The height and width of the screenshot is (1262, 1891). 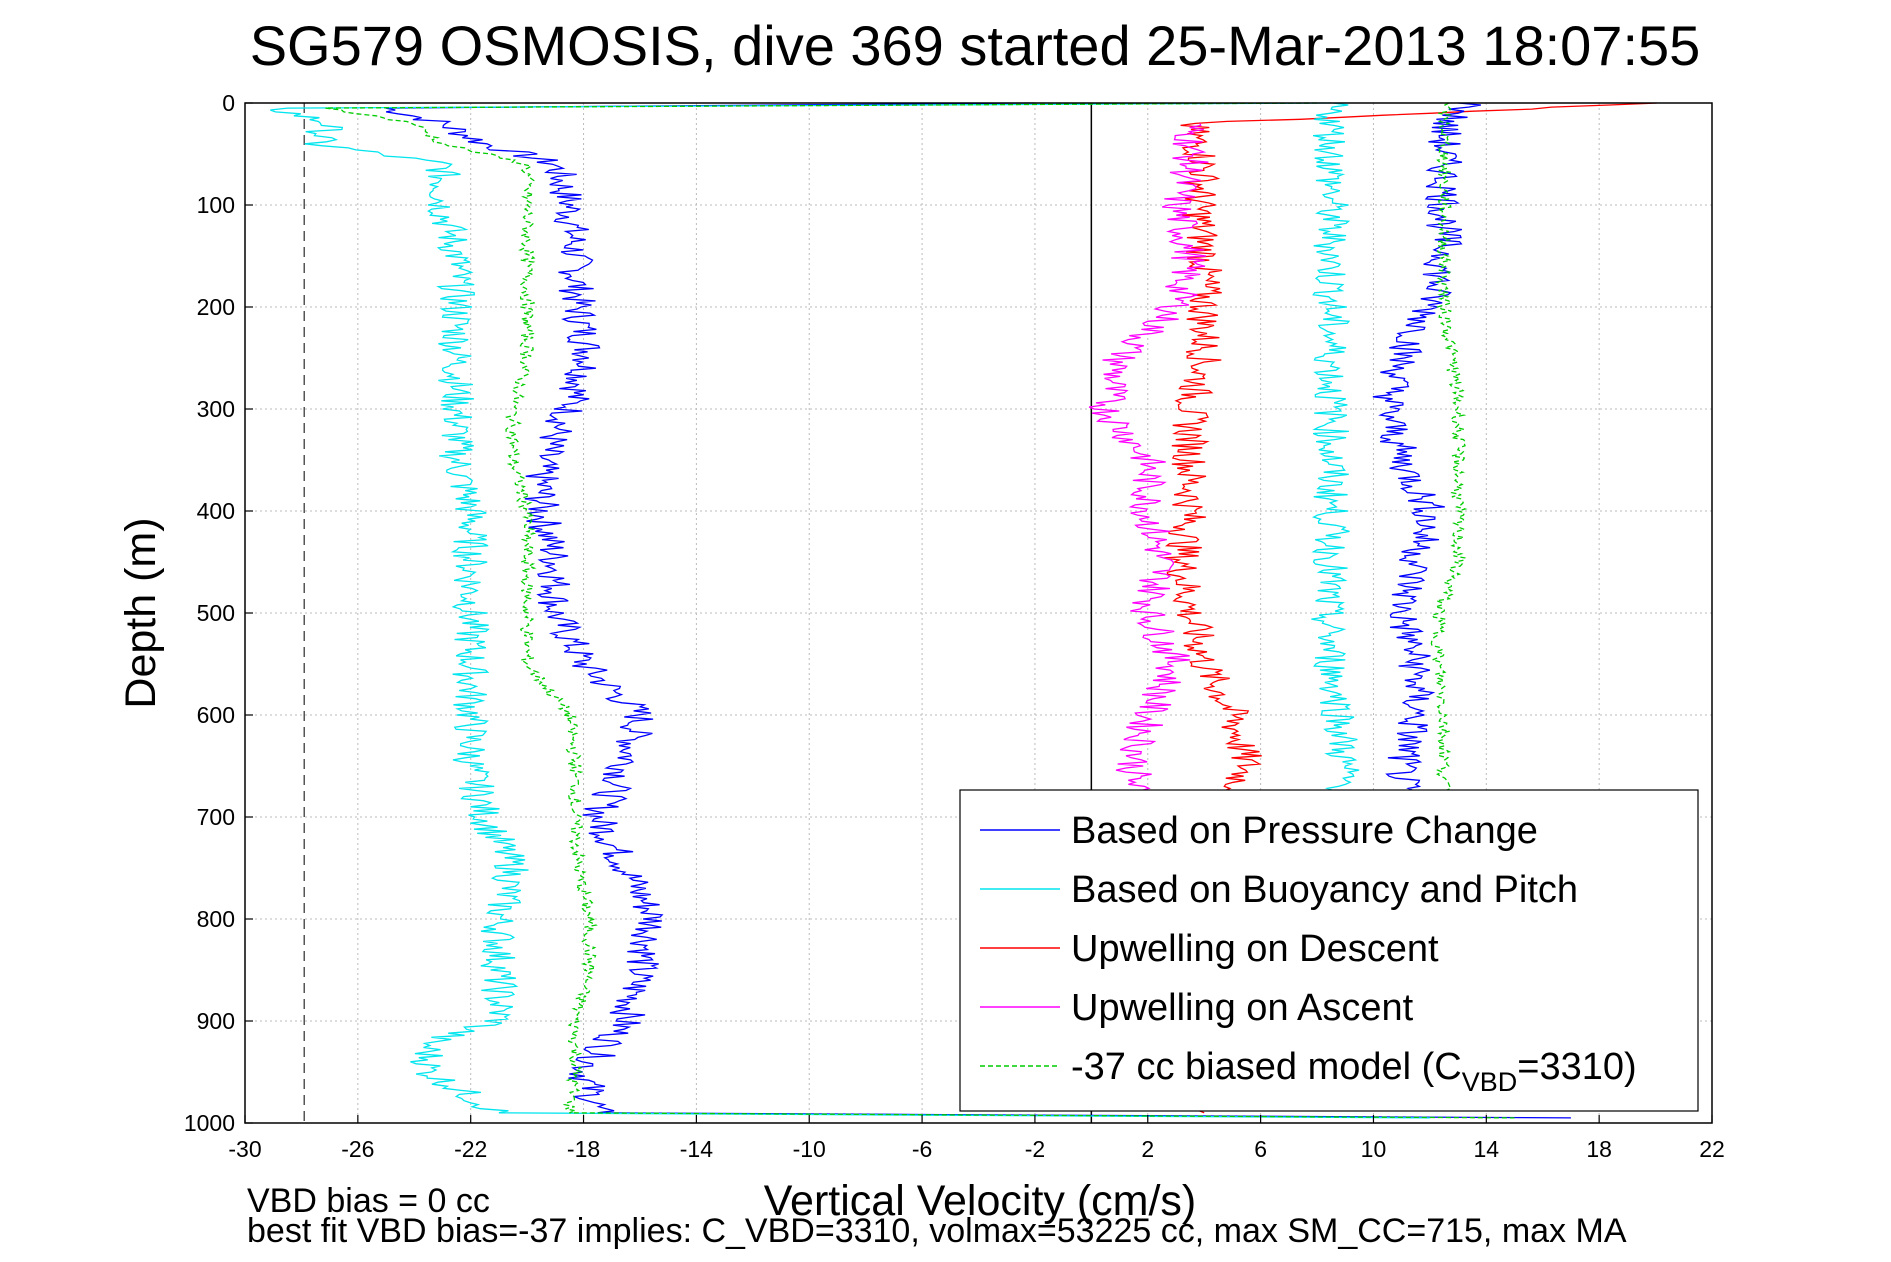 What do you see at coordinates (216, 613) in the screenshot?
I see `y-tick-label: 500` at bounding box center [216, 613].